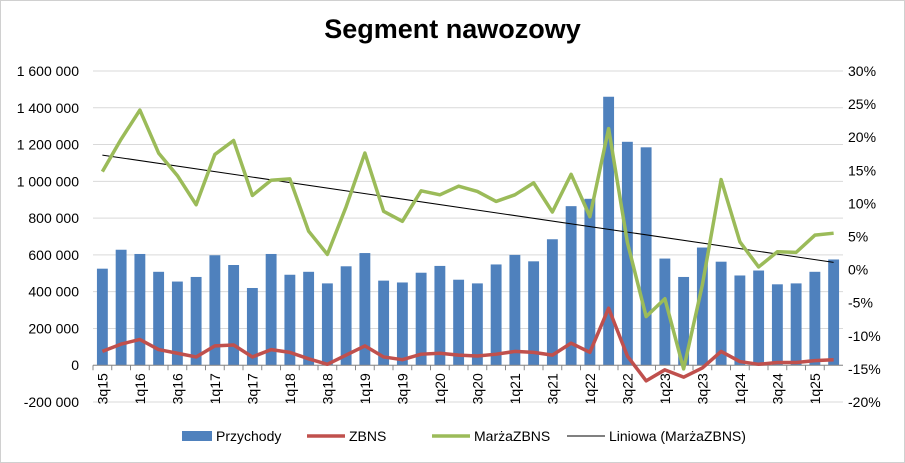  I want to click on legend-label: ZBNS, so click(367, 436).